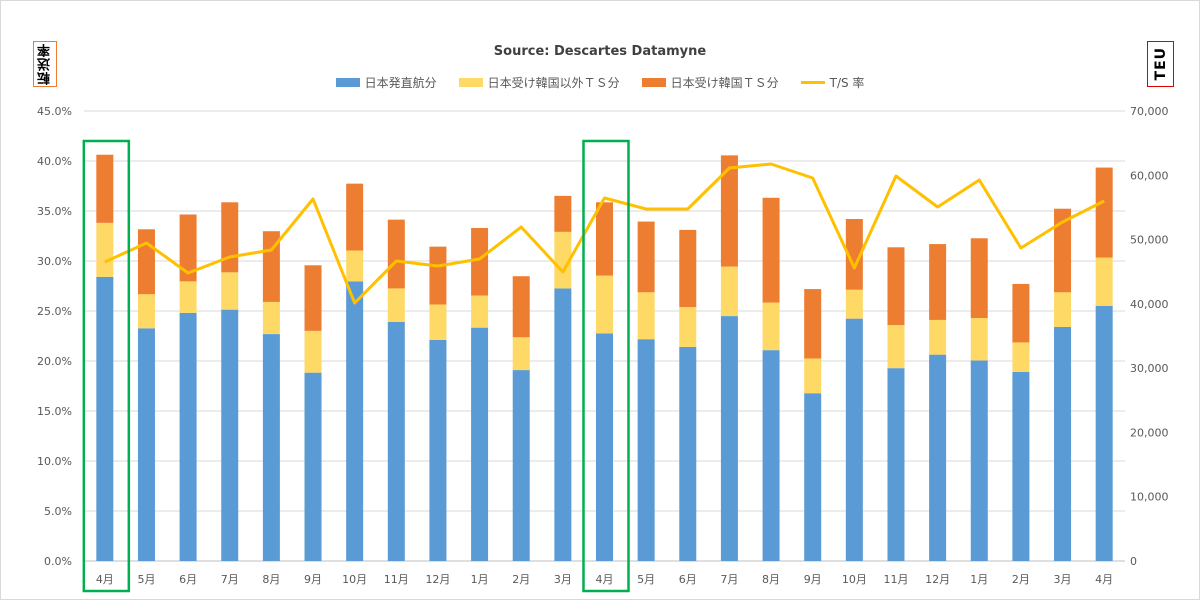 The image size is (1200, 600). I want to click on y-left-tick-label: 10.0%, so click(54, 461).